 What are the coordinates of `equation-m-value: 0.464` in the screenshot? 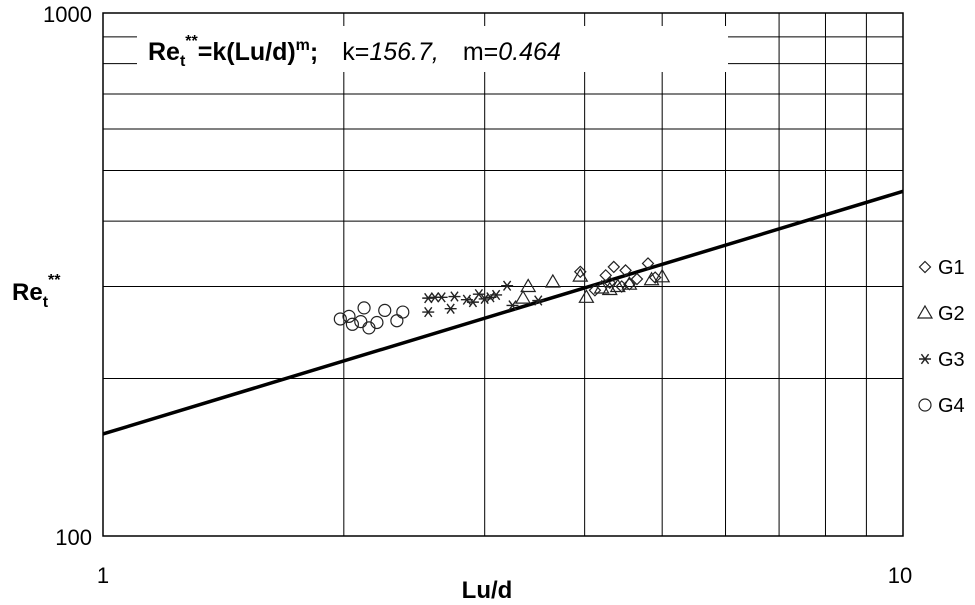 It's located at (529, 52).